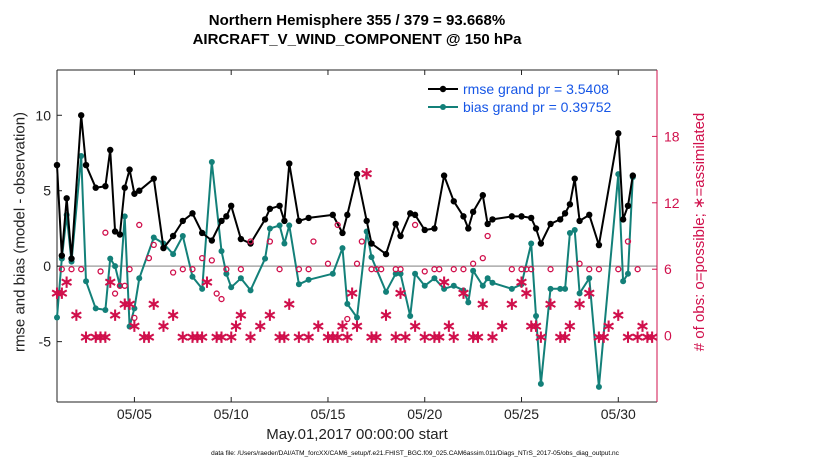 This screenshot has width=830, height=470. What do you see at coordinates (424, 414) in the screenshot?
I see `x-tick-label: 05/20` at bounding box center [424, 414].